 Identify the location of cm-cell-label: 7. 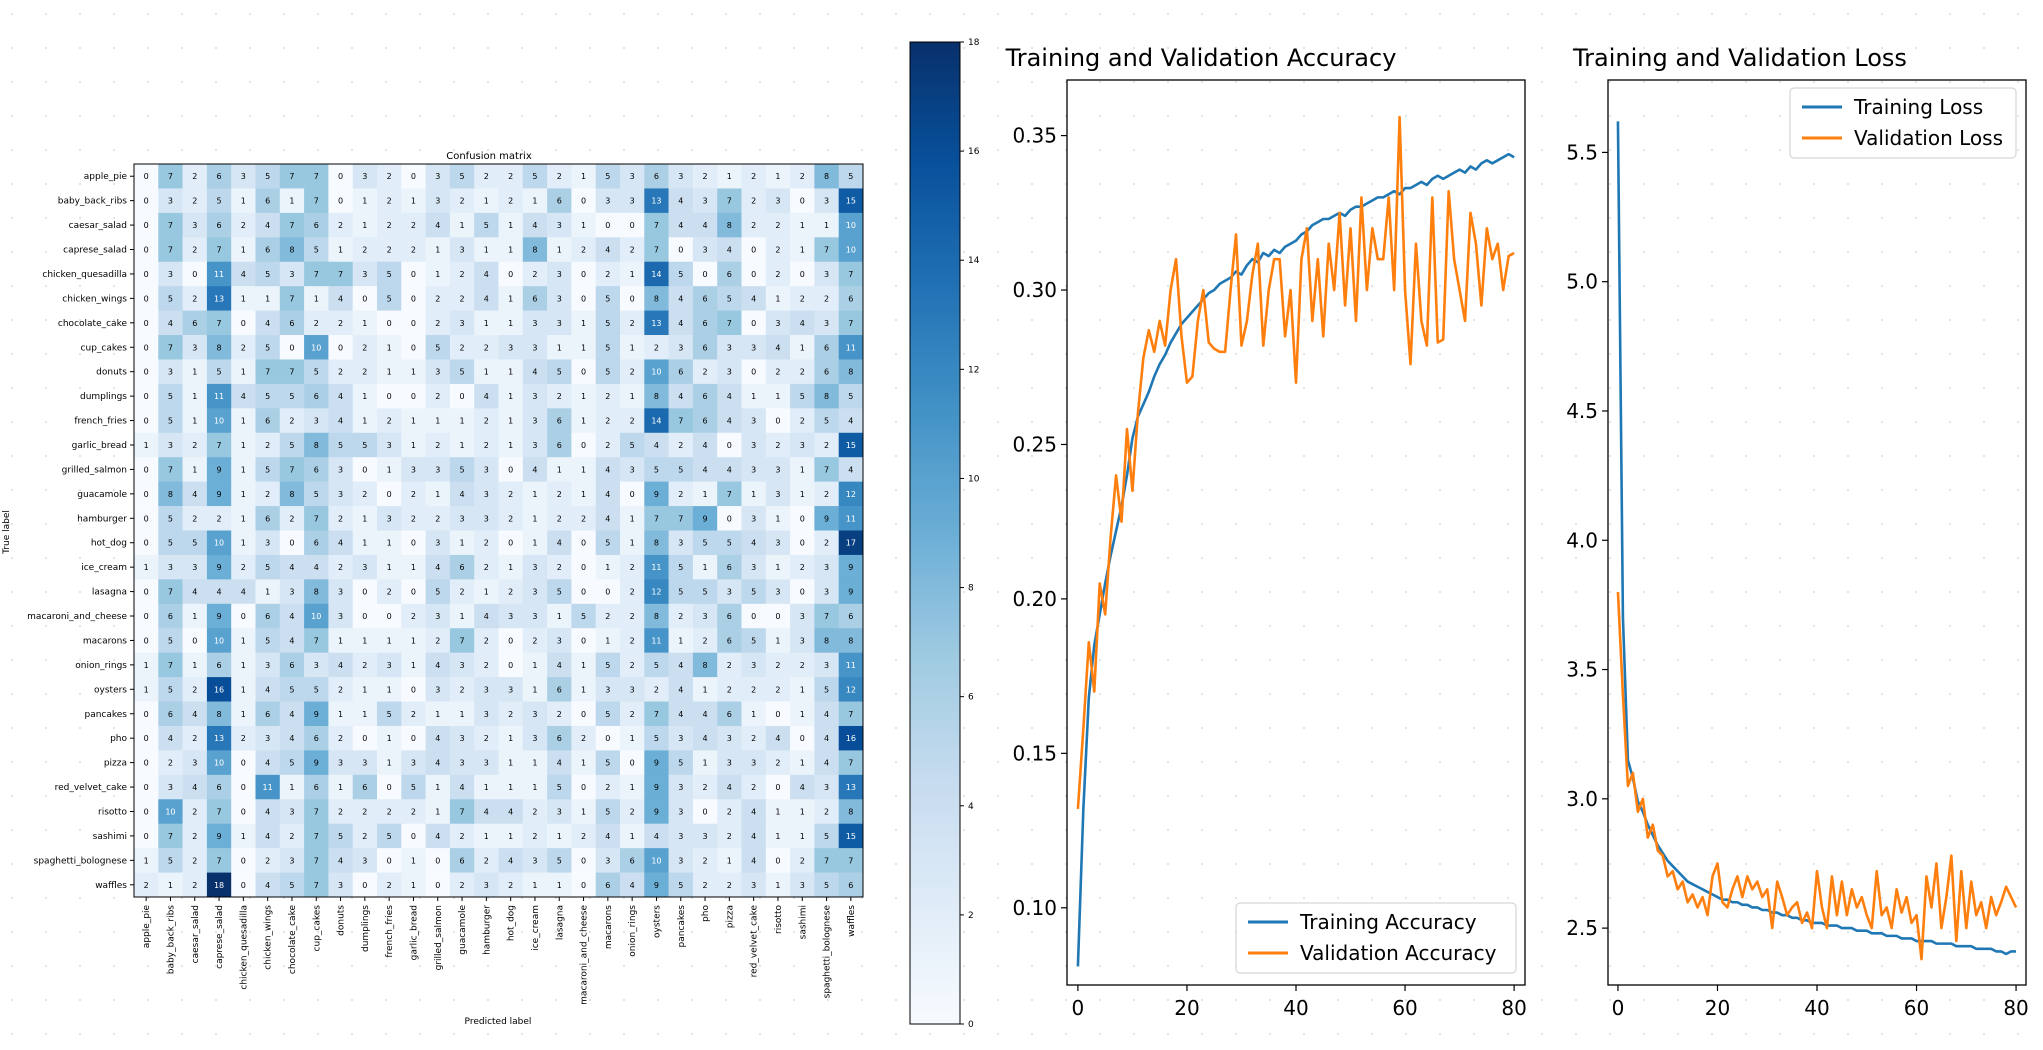
(170, 176).